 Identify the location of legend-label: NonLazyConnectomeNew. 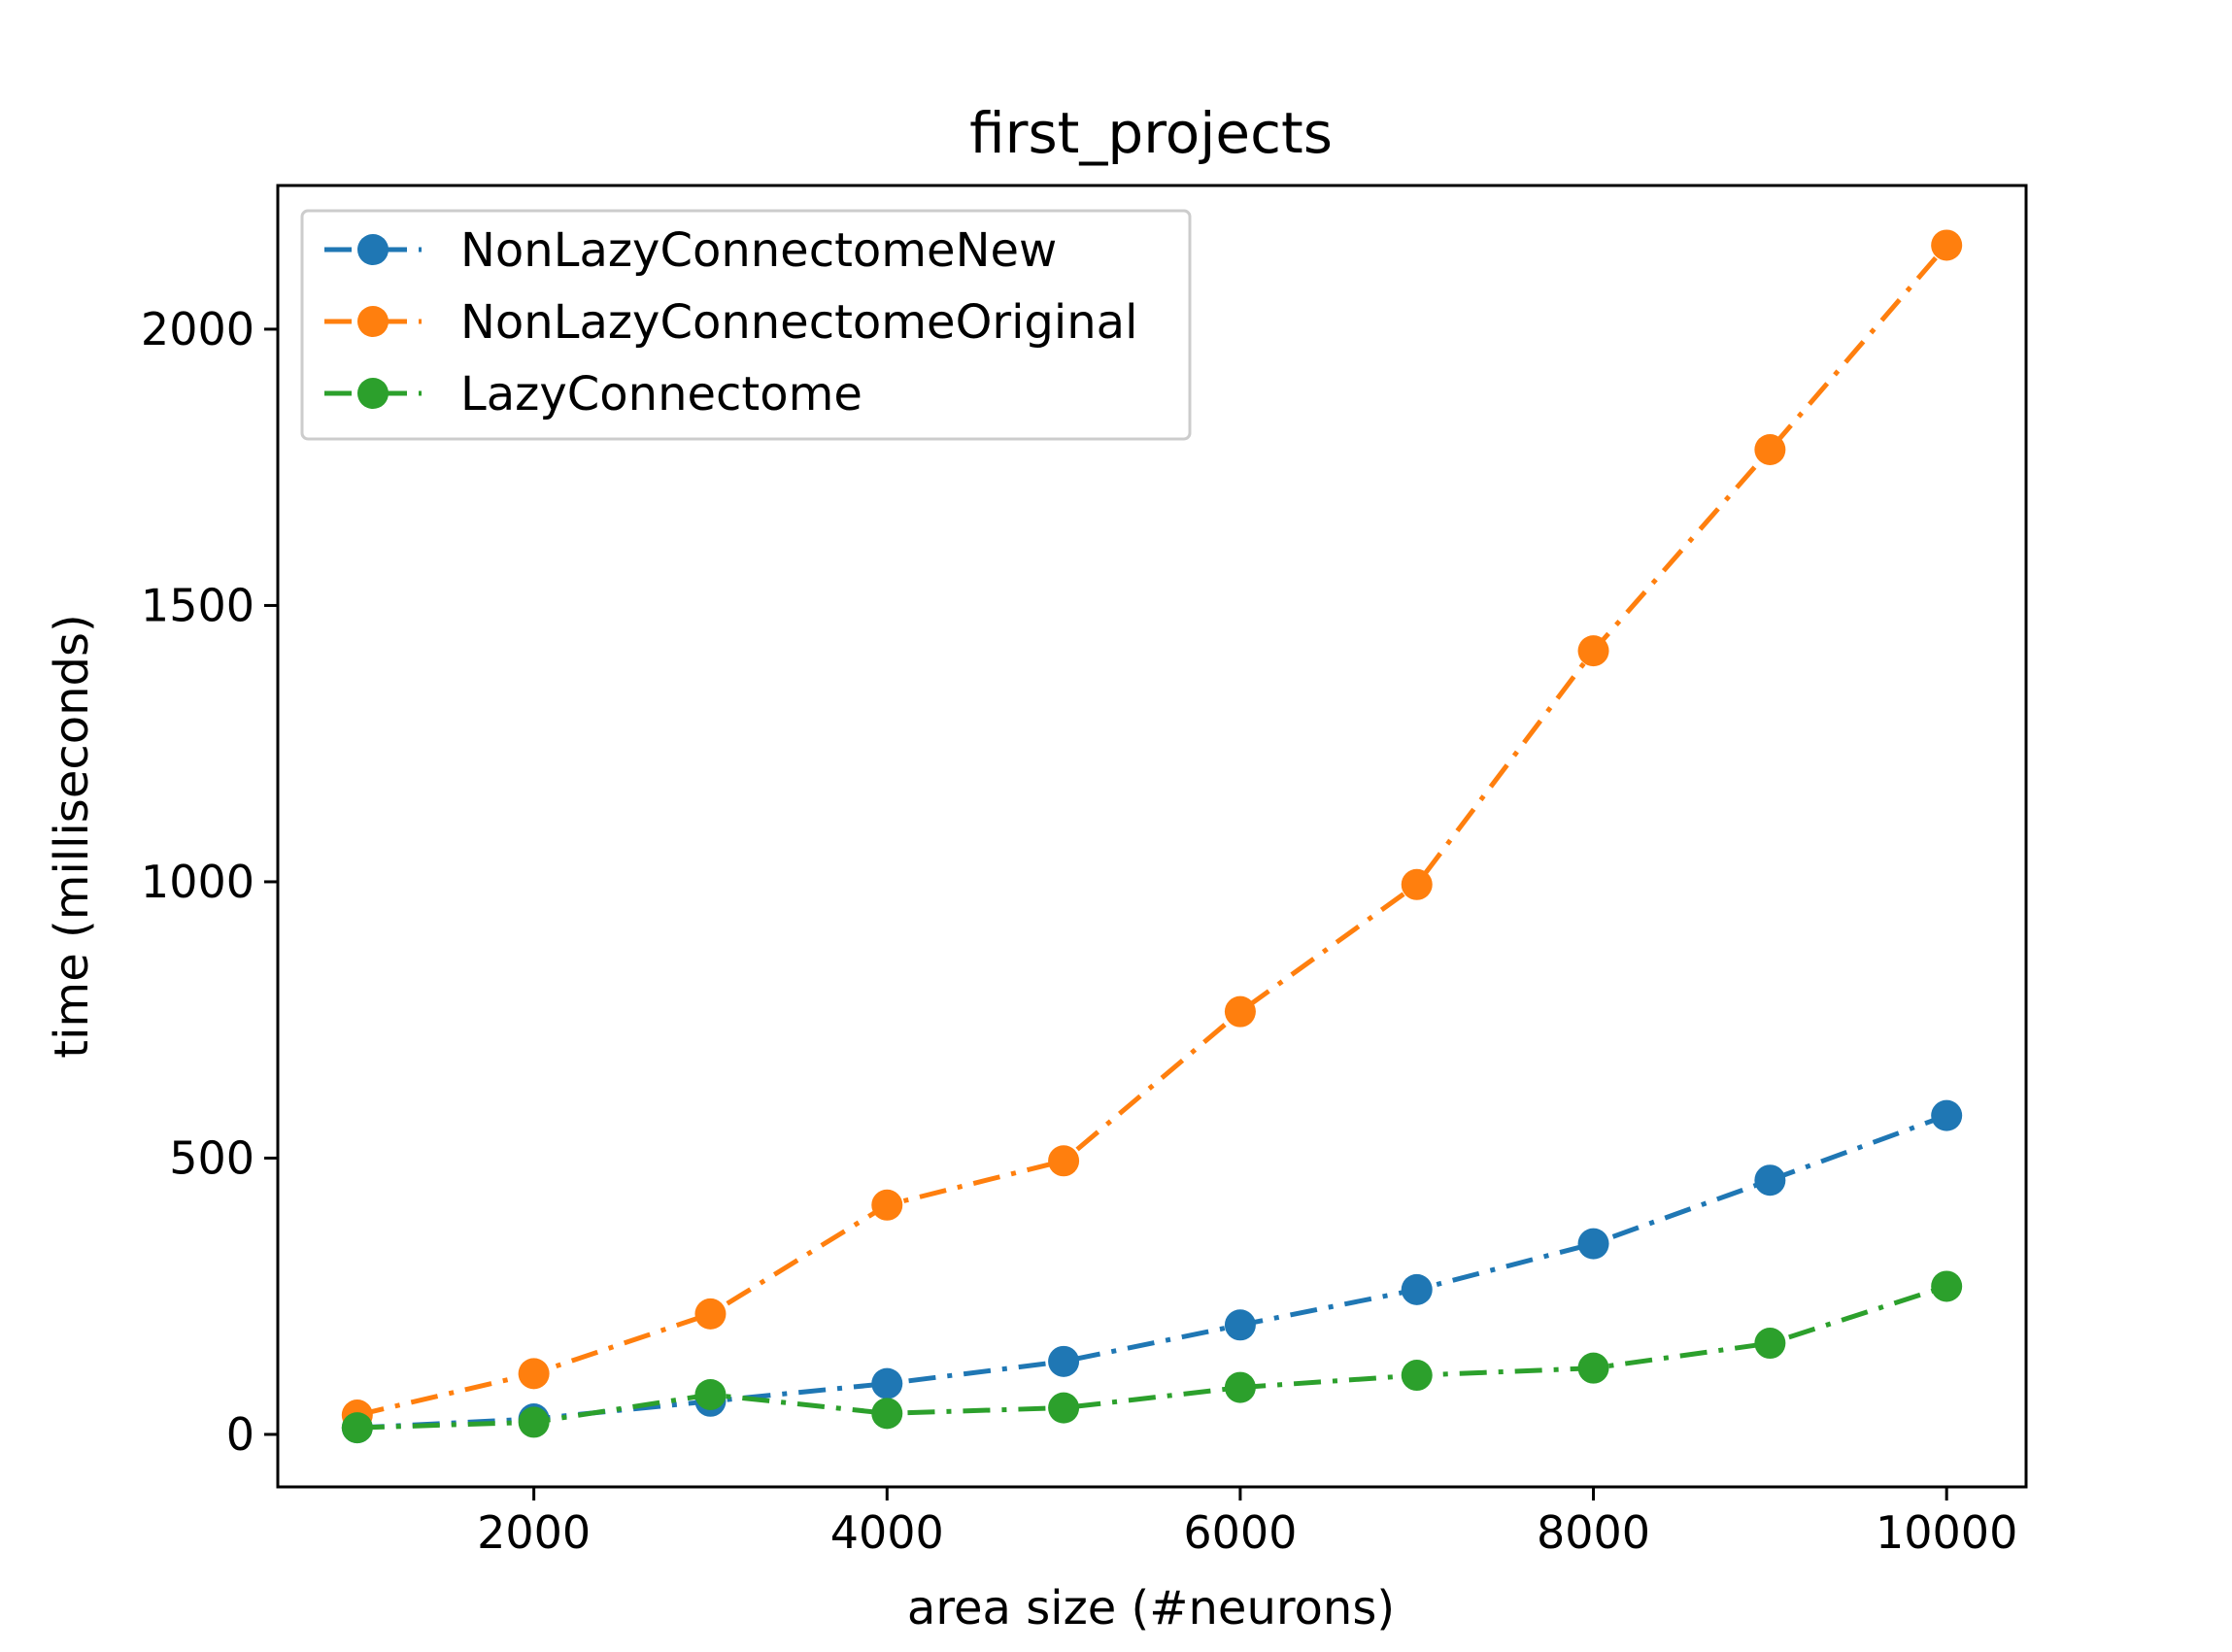
(758, 250).